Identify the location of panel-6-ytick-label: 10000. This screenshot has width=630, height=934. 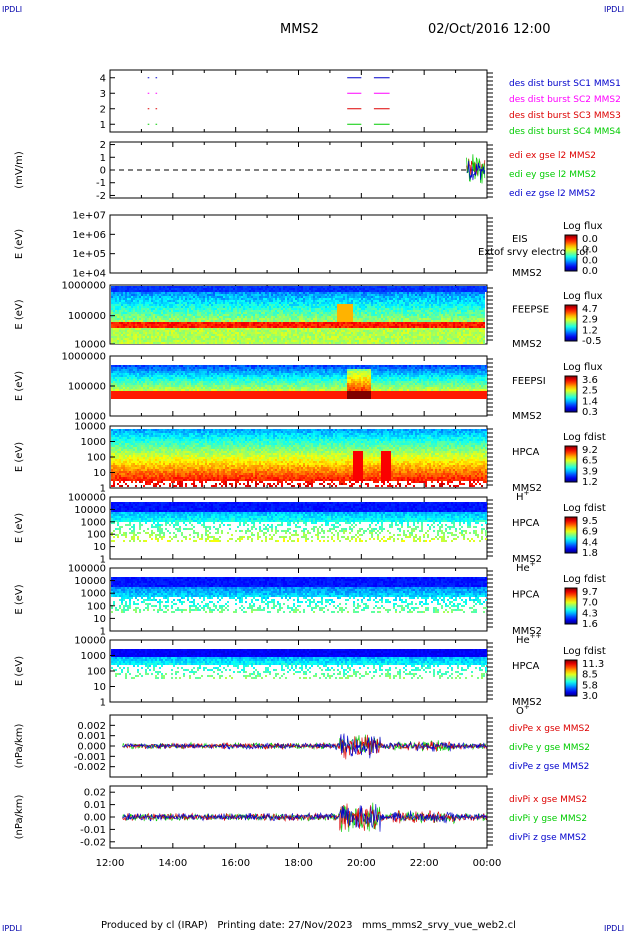
(90, 510).